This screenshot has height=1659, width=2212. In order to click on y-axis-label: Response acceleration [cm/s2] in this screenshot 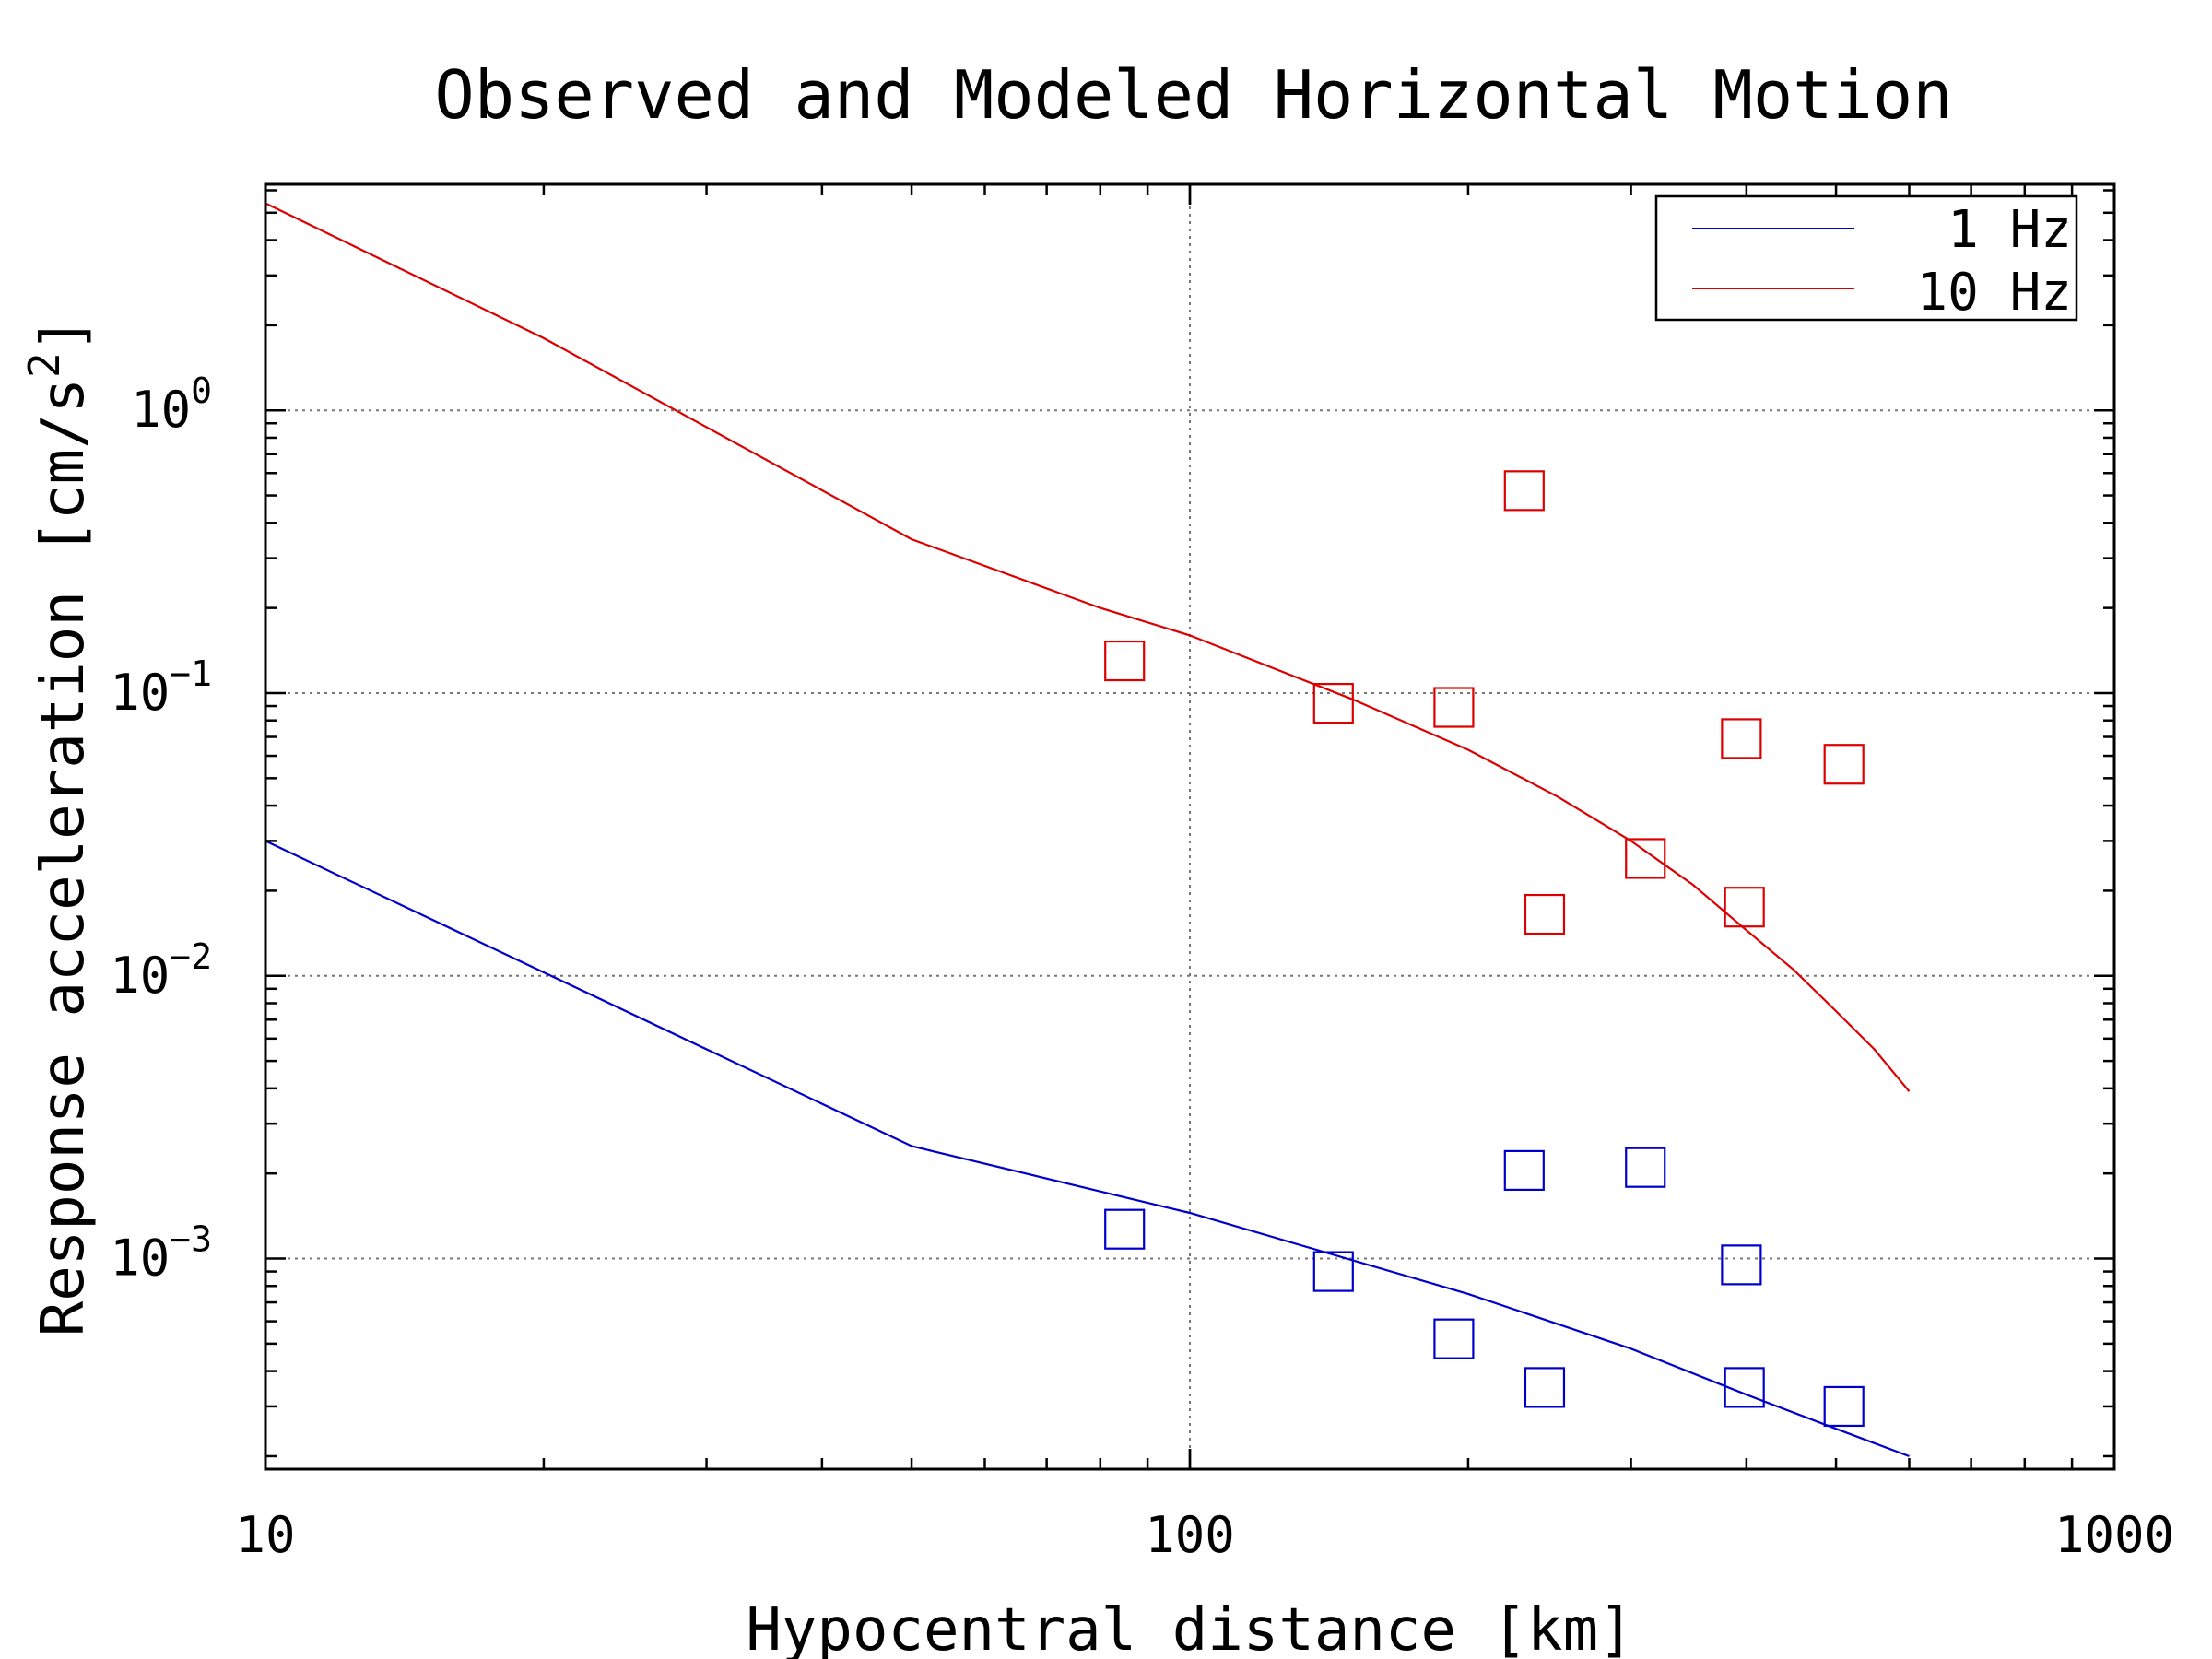, I will do `click(58, 827)`.